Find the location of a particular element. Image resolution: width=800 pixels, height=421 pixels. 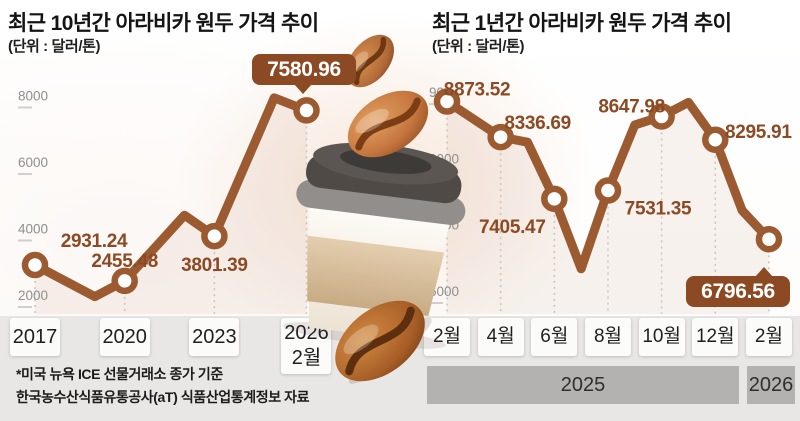

price-callout-ten-year: 7580.96 is located at coordinates (304, 74).